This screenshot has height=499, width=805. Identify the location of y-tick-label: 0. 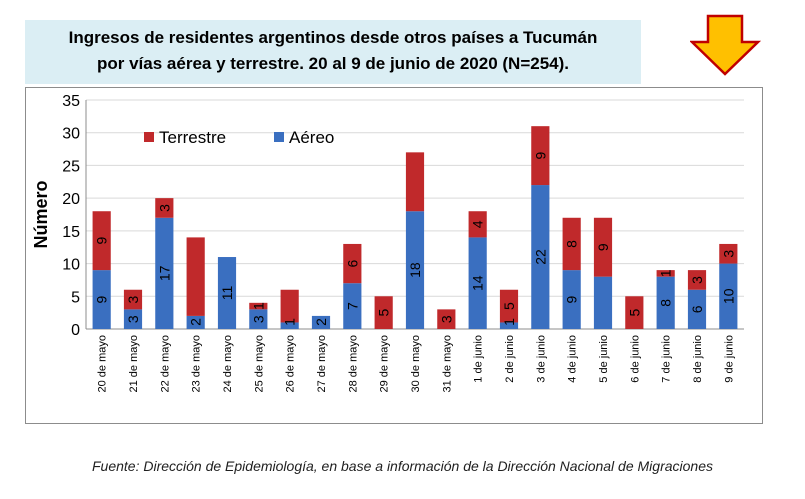
(75, 330).